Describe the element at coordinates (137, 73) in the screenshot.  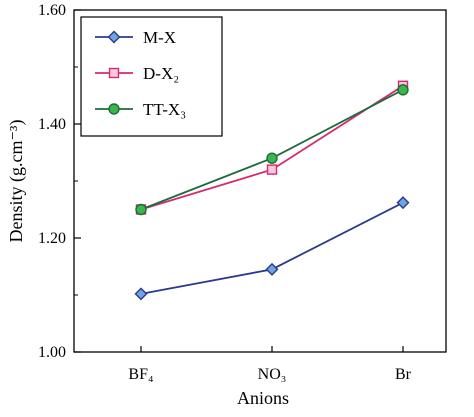
I see `legend-d-x2: D-X₂` at that location.